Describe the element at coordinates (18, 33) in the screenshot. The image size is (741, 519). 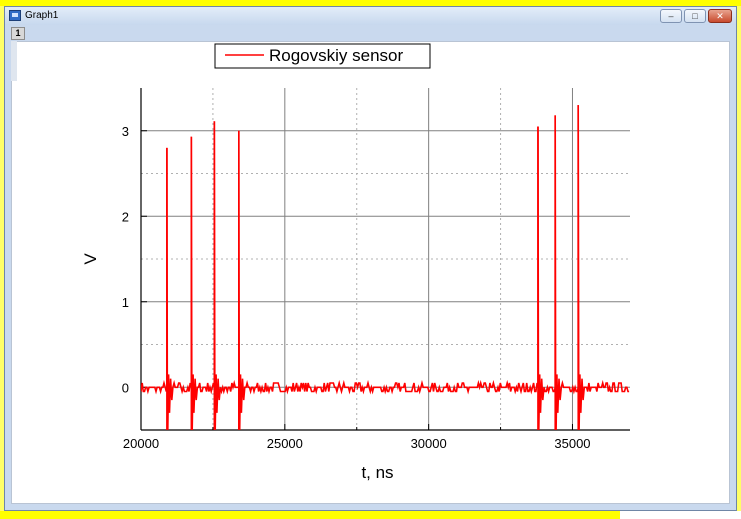
I see `layer-tab: 1` at that location.